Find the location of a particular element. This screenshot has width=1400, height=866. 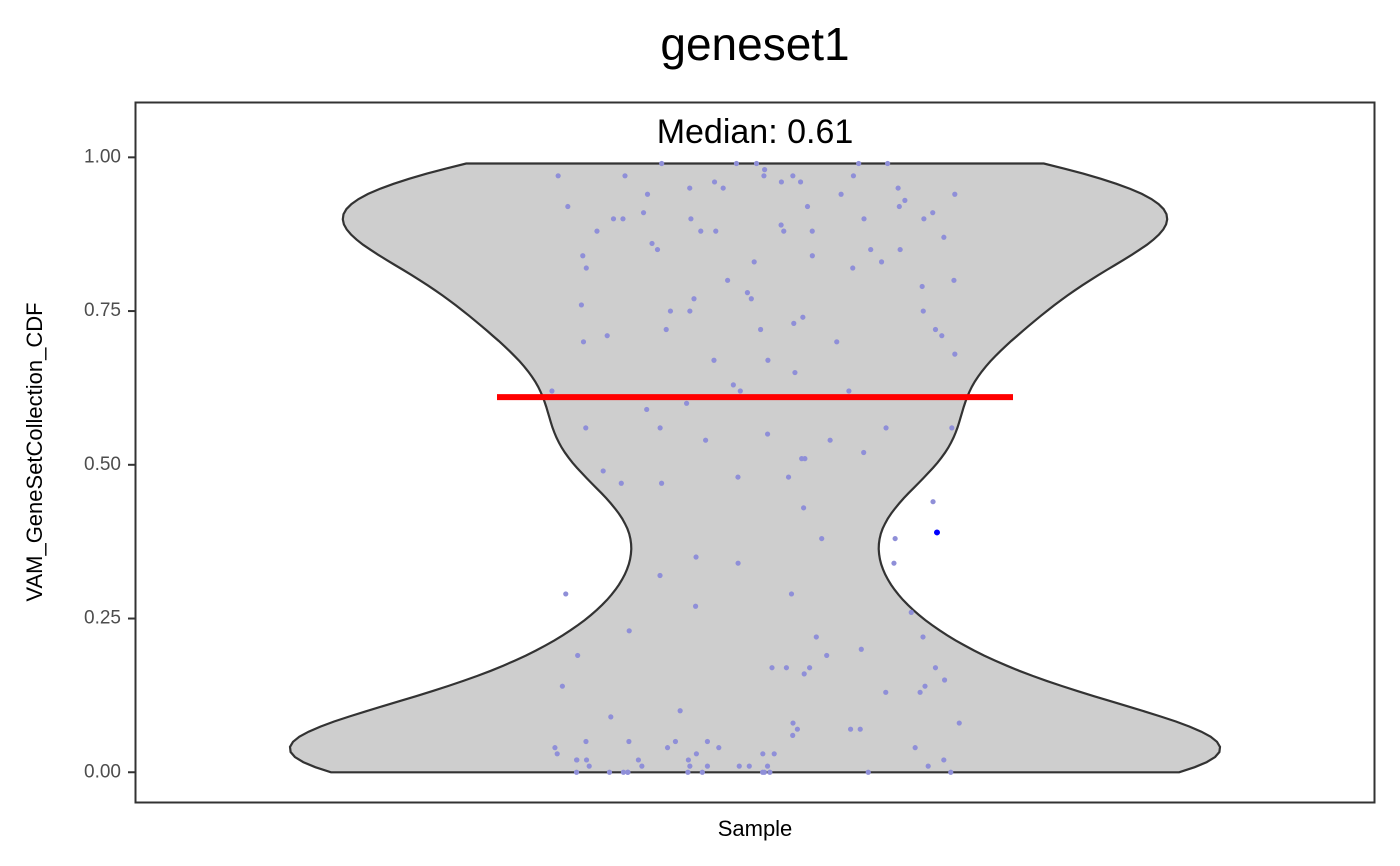

y-tick-label: 0.50 is located at coordinates (102, 464).